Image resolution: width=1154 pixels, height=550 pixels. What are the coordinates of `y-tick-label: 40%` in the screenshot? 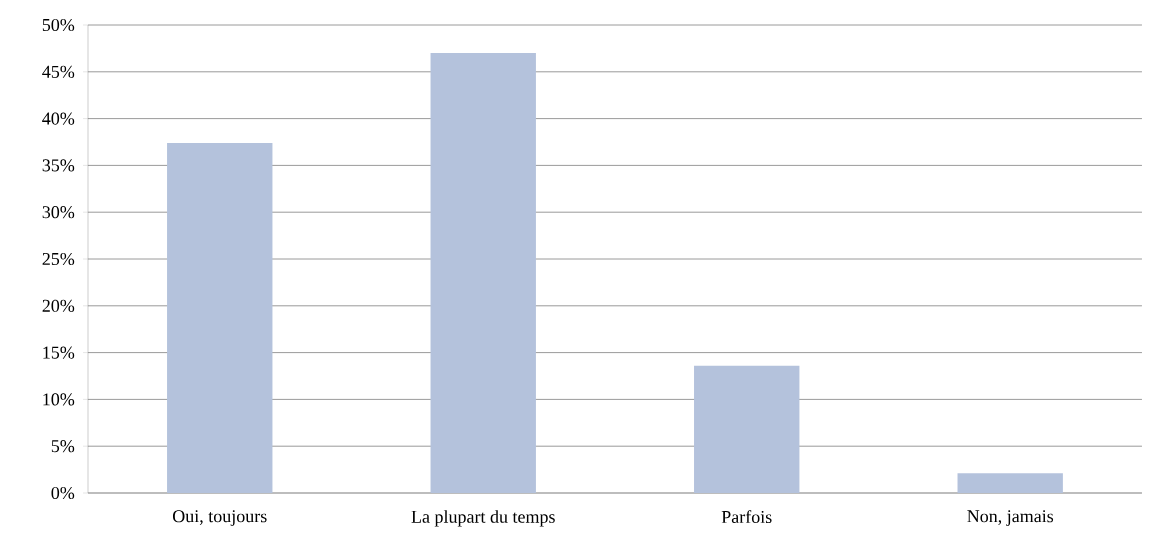 It's located at (58, 118).